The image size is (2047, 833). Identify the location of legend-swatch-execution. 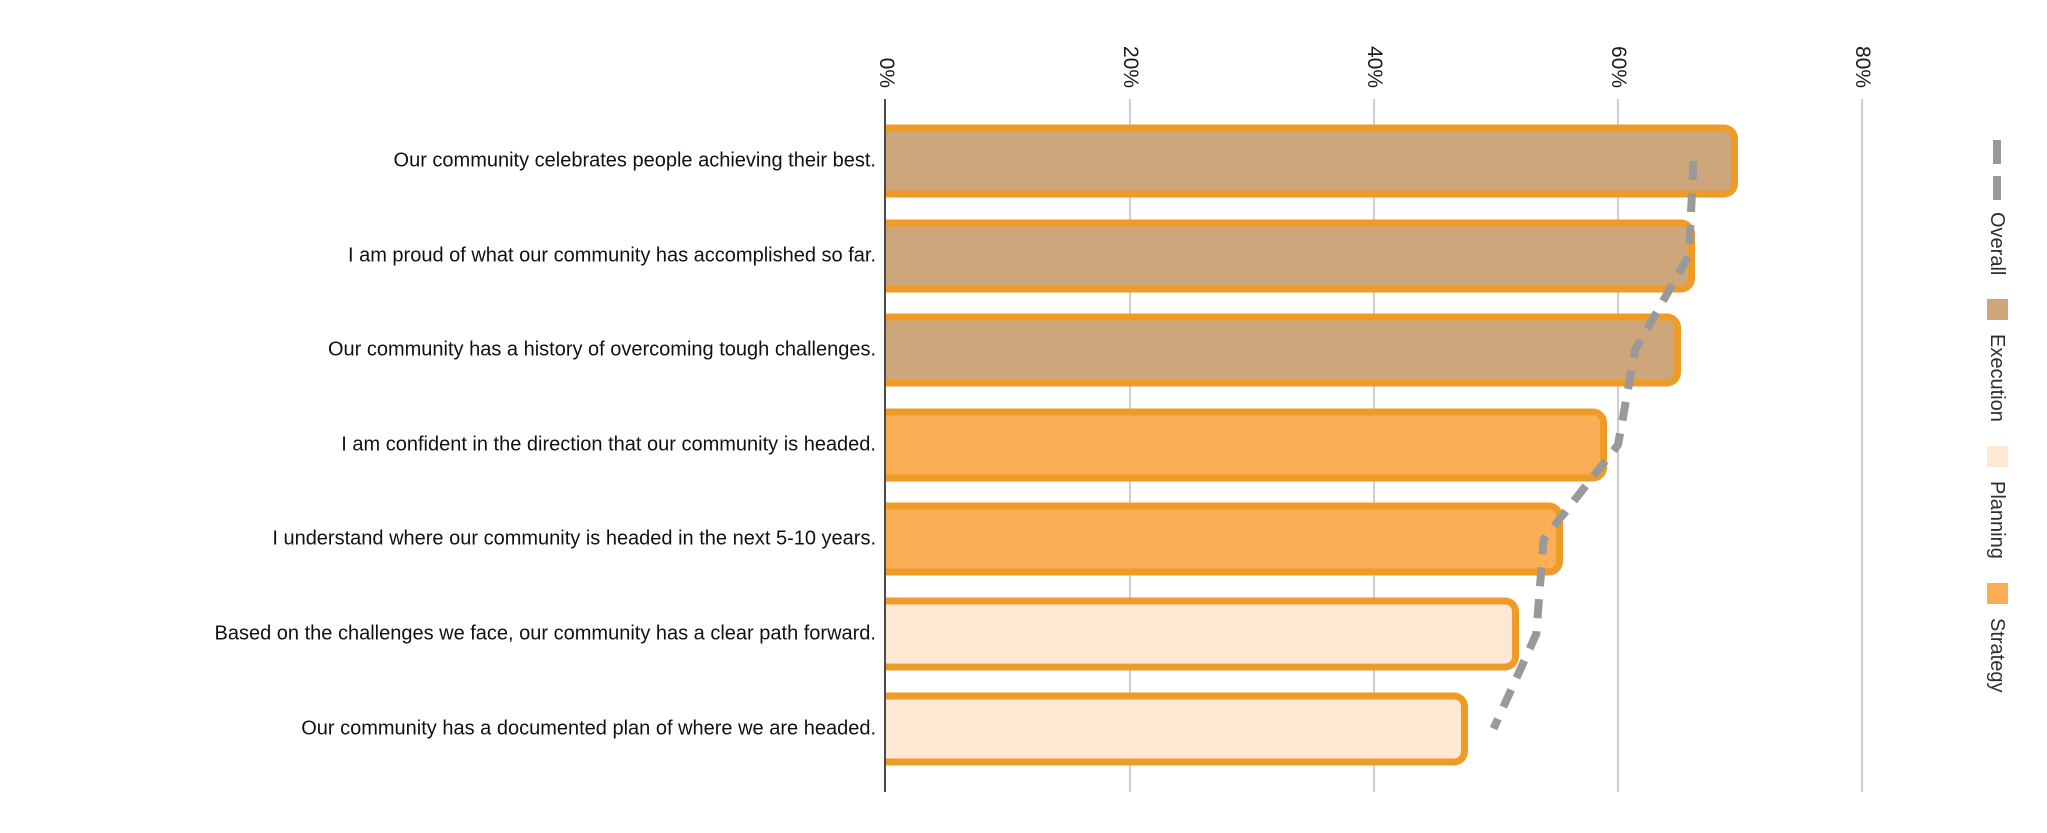
(1997, 310).